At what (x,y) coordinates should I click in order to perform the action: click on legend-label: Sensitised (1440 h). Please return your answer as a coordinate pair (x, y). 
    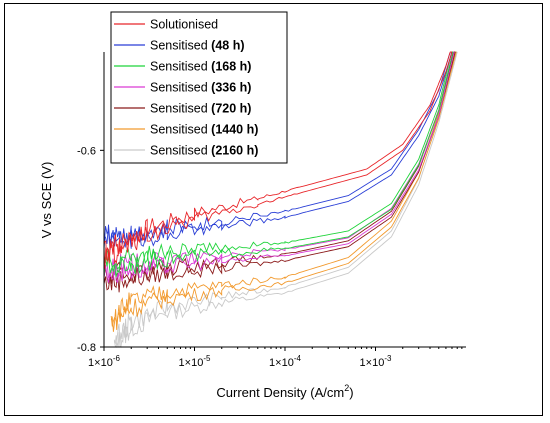
    Looking at the image, I should click on (204, 130).